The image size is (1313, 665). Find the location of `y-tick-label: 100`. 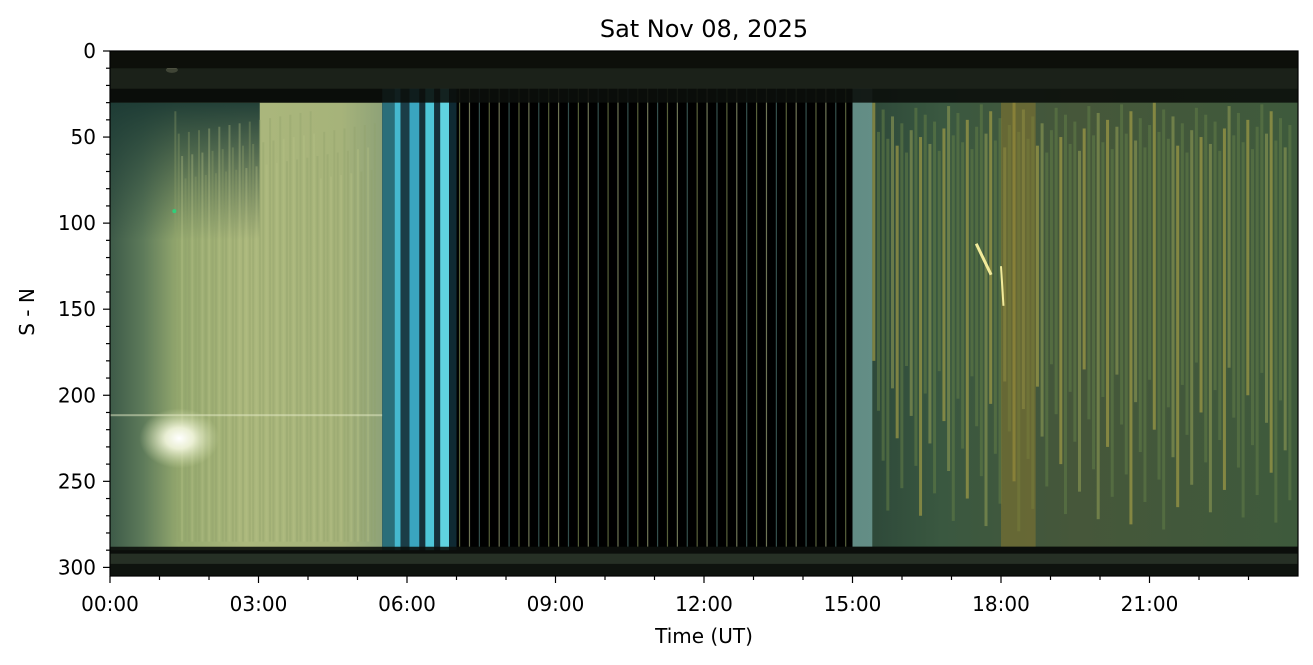

y-tick-label: 100 is located at coordinates (77, 223).